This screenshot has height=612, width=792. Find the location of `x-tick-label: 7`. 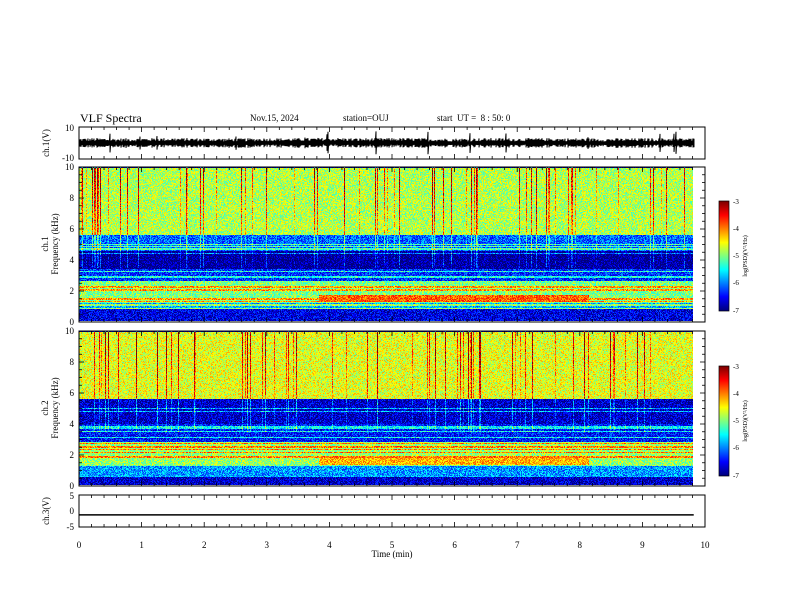

x-tick-label: 7 is located at coordinates (517, 545).